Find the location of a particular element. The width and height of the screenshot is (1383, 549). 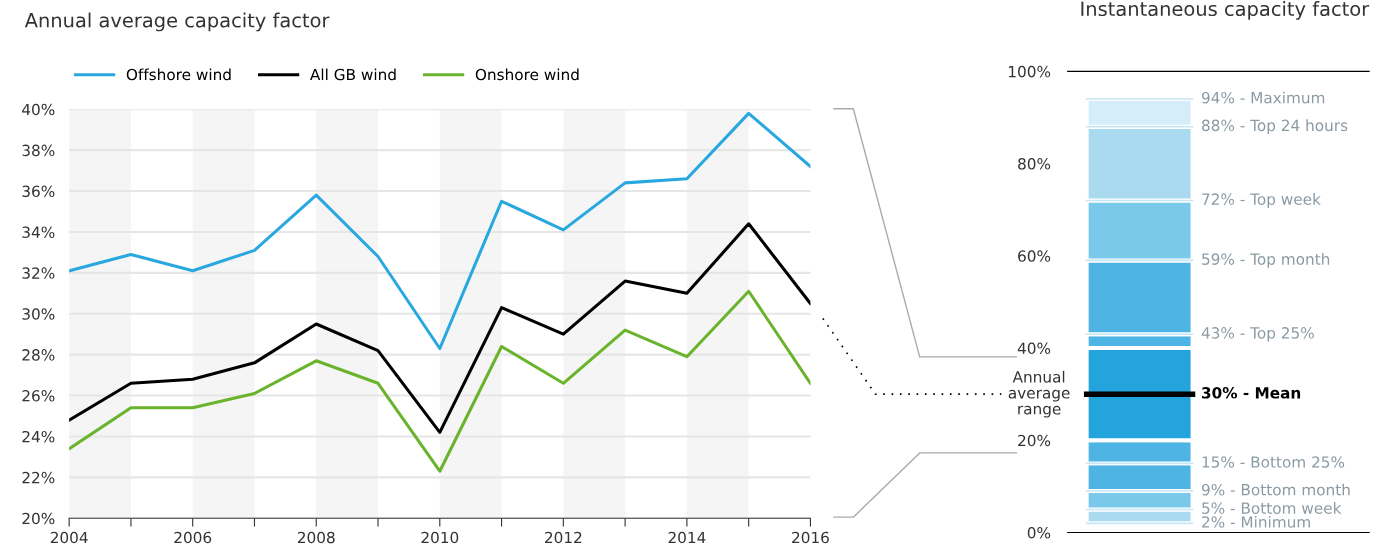

x-tick-label: 2010 is located at coordinates (440, 537).